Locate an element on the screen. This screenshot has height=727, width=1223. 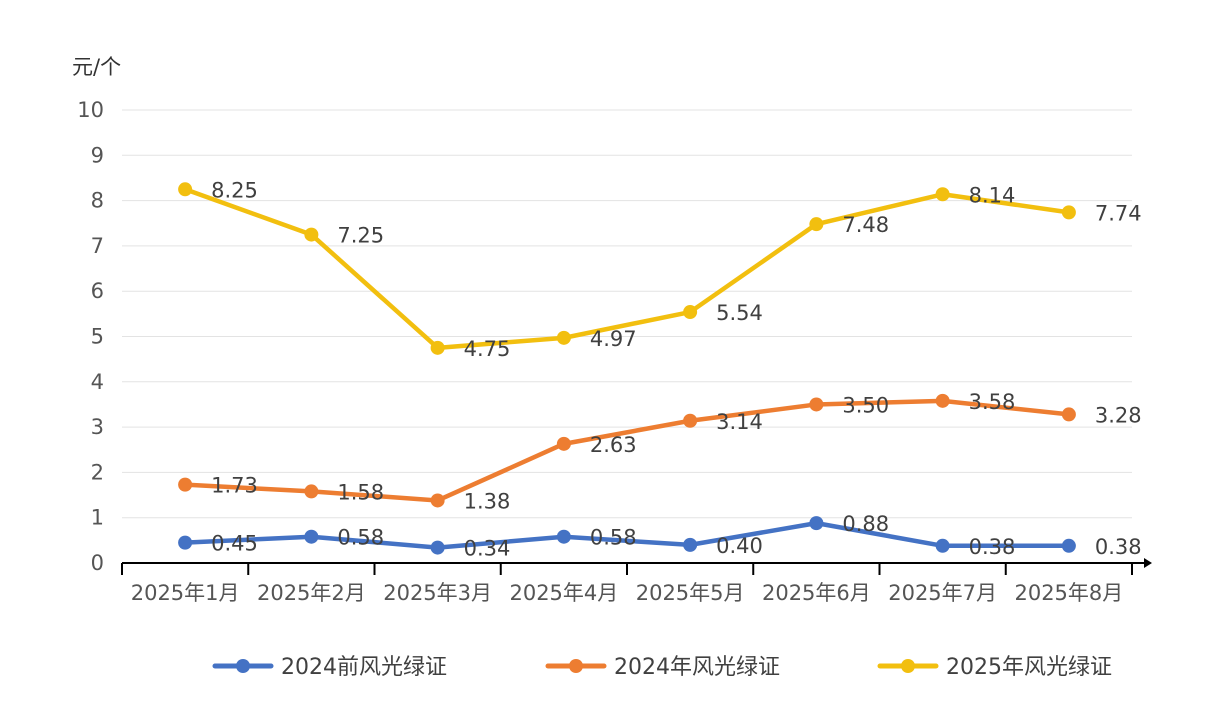
x-category-label: 2025年8月 is located at coordinates (1068, 593).